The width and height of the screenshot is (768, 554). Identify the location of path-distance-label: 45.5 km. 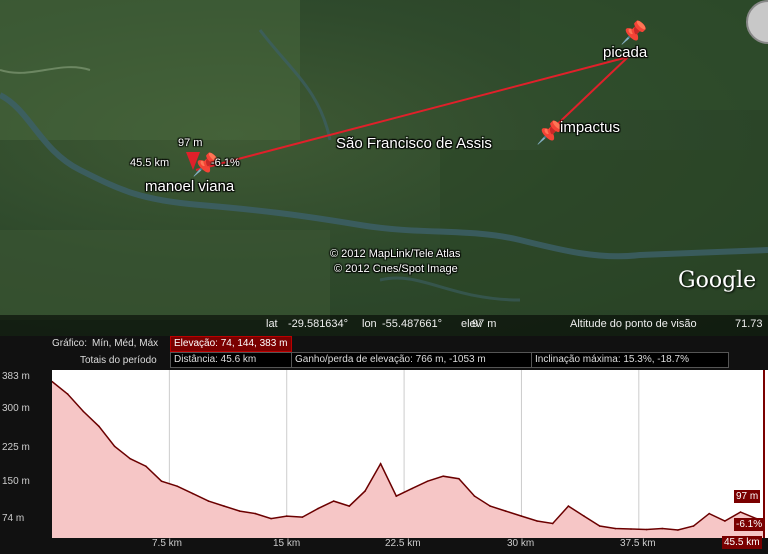
(150, 163).